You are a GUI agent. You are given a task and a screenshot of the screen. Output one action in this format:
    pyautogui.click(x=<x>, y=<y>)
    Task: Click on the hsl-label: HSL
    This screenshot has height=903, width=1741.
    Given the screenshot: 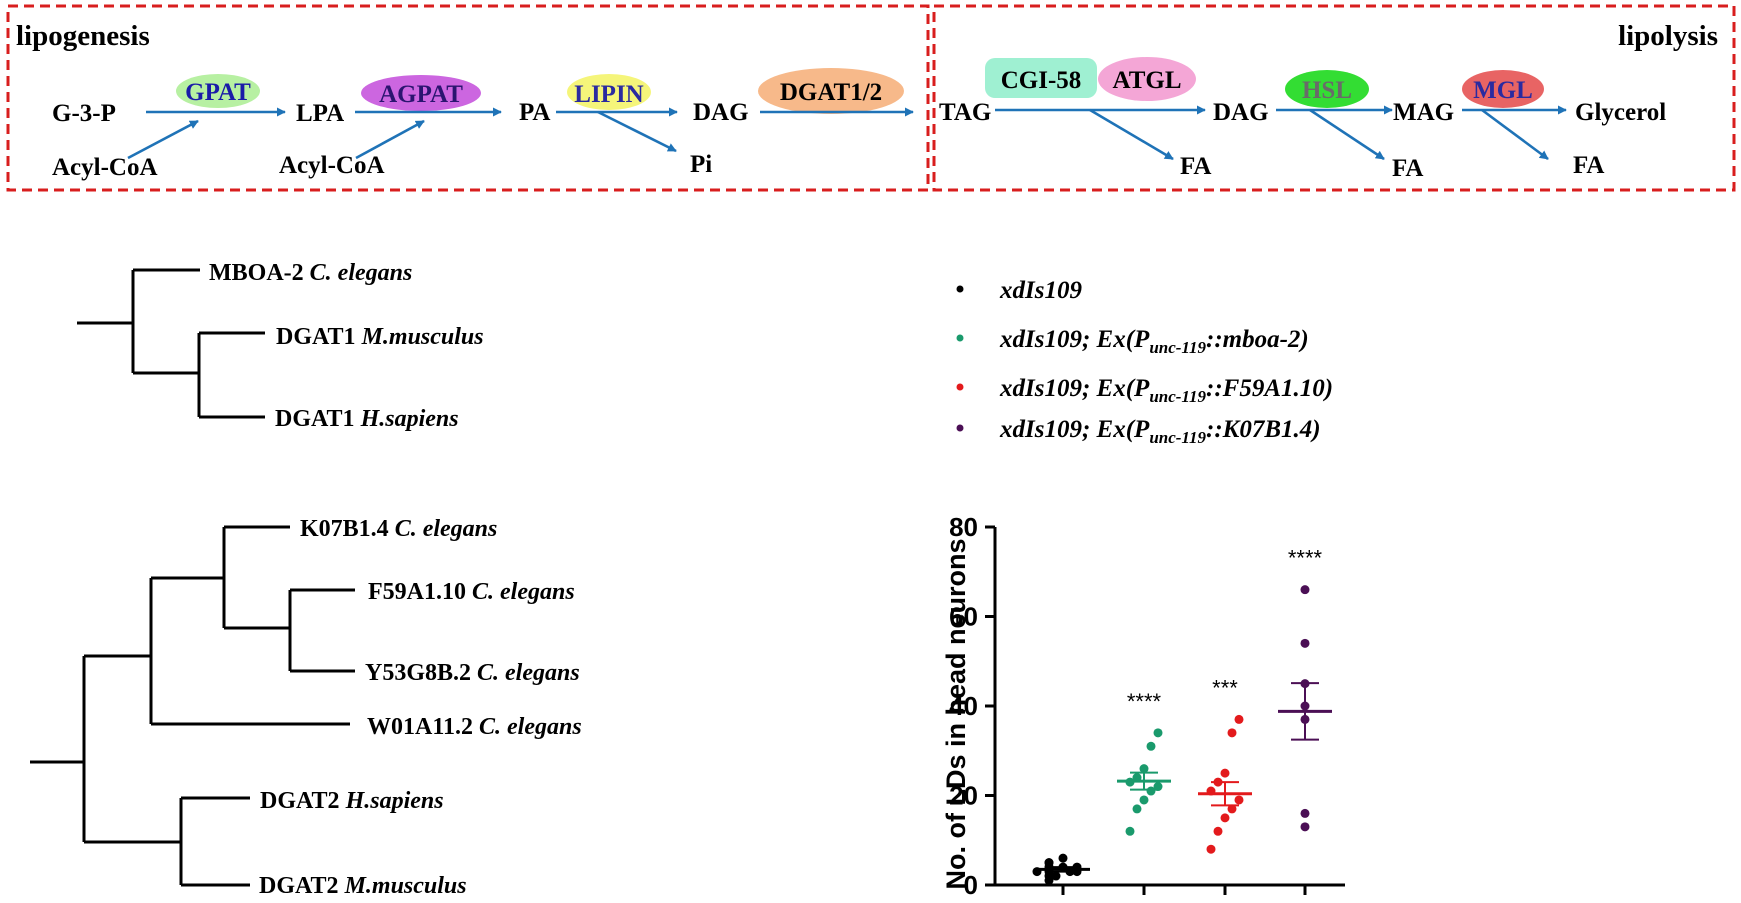 What is the action you would take?
    pyautogui.click(x=1327, y=90)
    